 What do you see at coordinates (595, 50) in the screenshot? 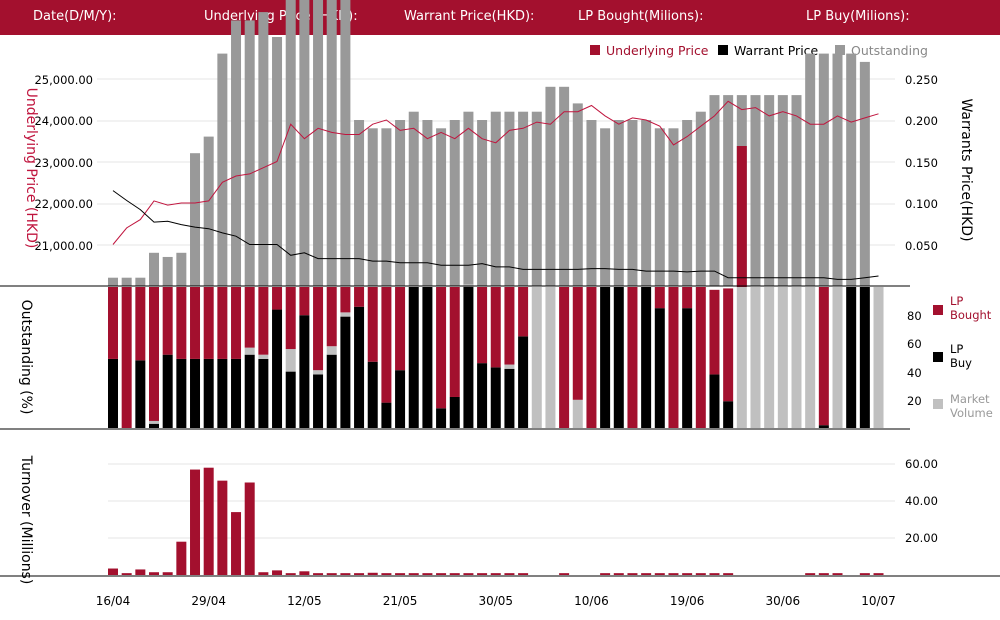
I see `legend-swatch-underlying` at bounding box center [595, 50].